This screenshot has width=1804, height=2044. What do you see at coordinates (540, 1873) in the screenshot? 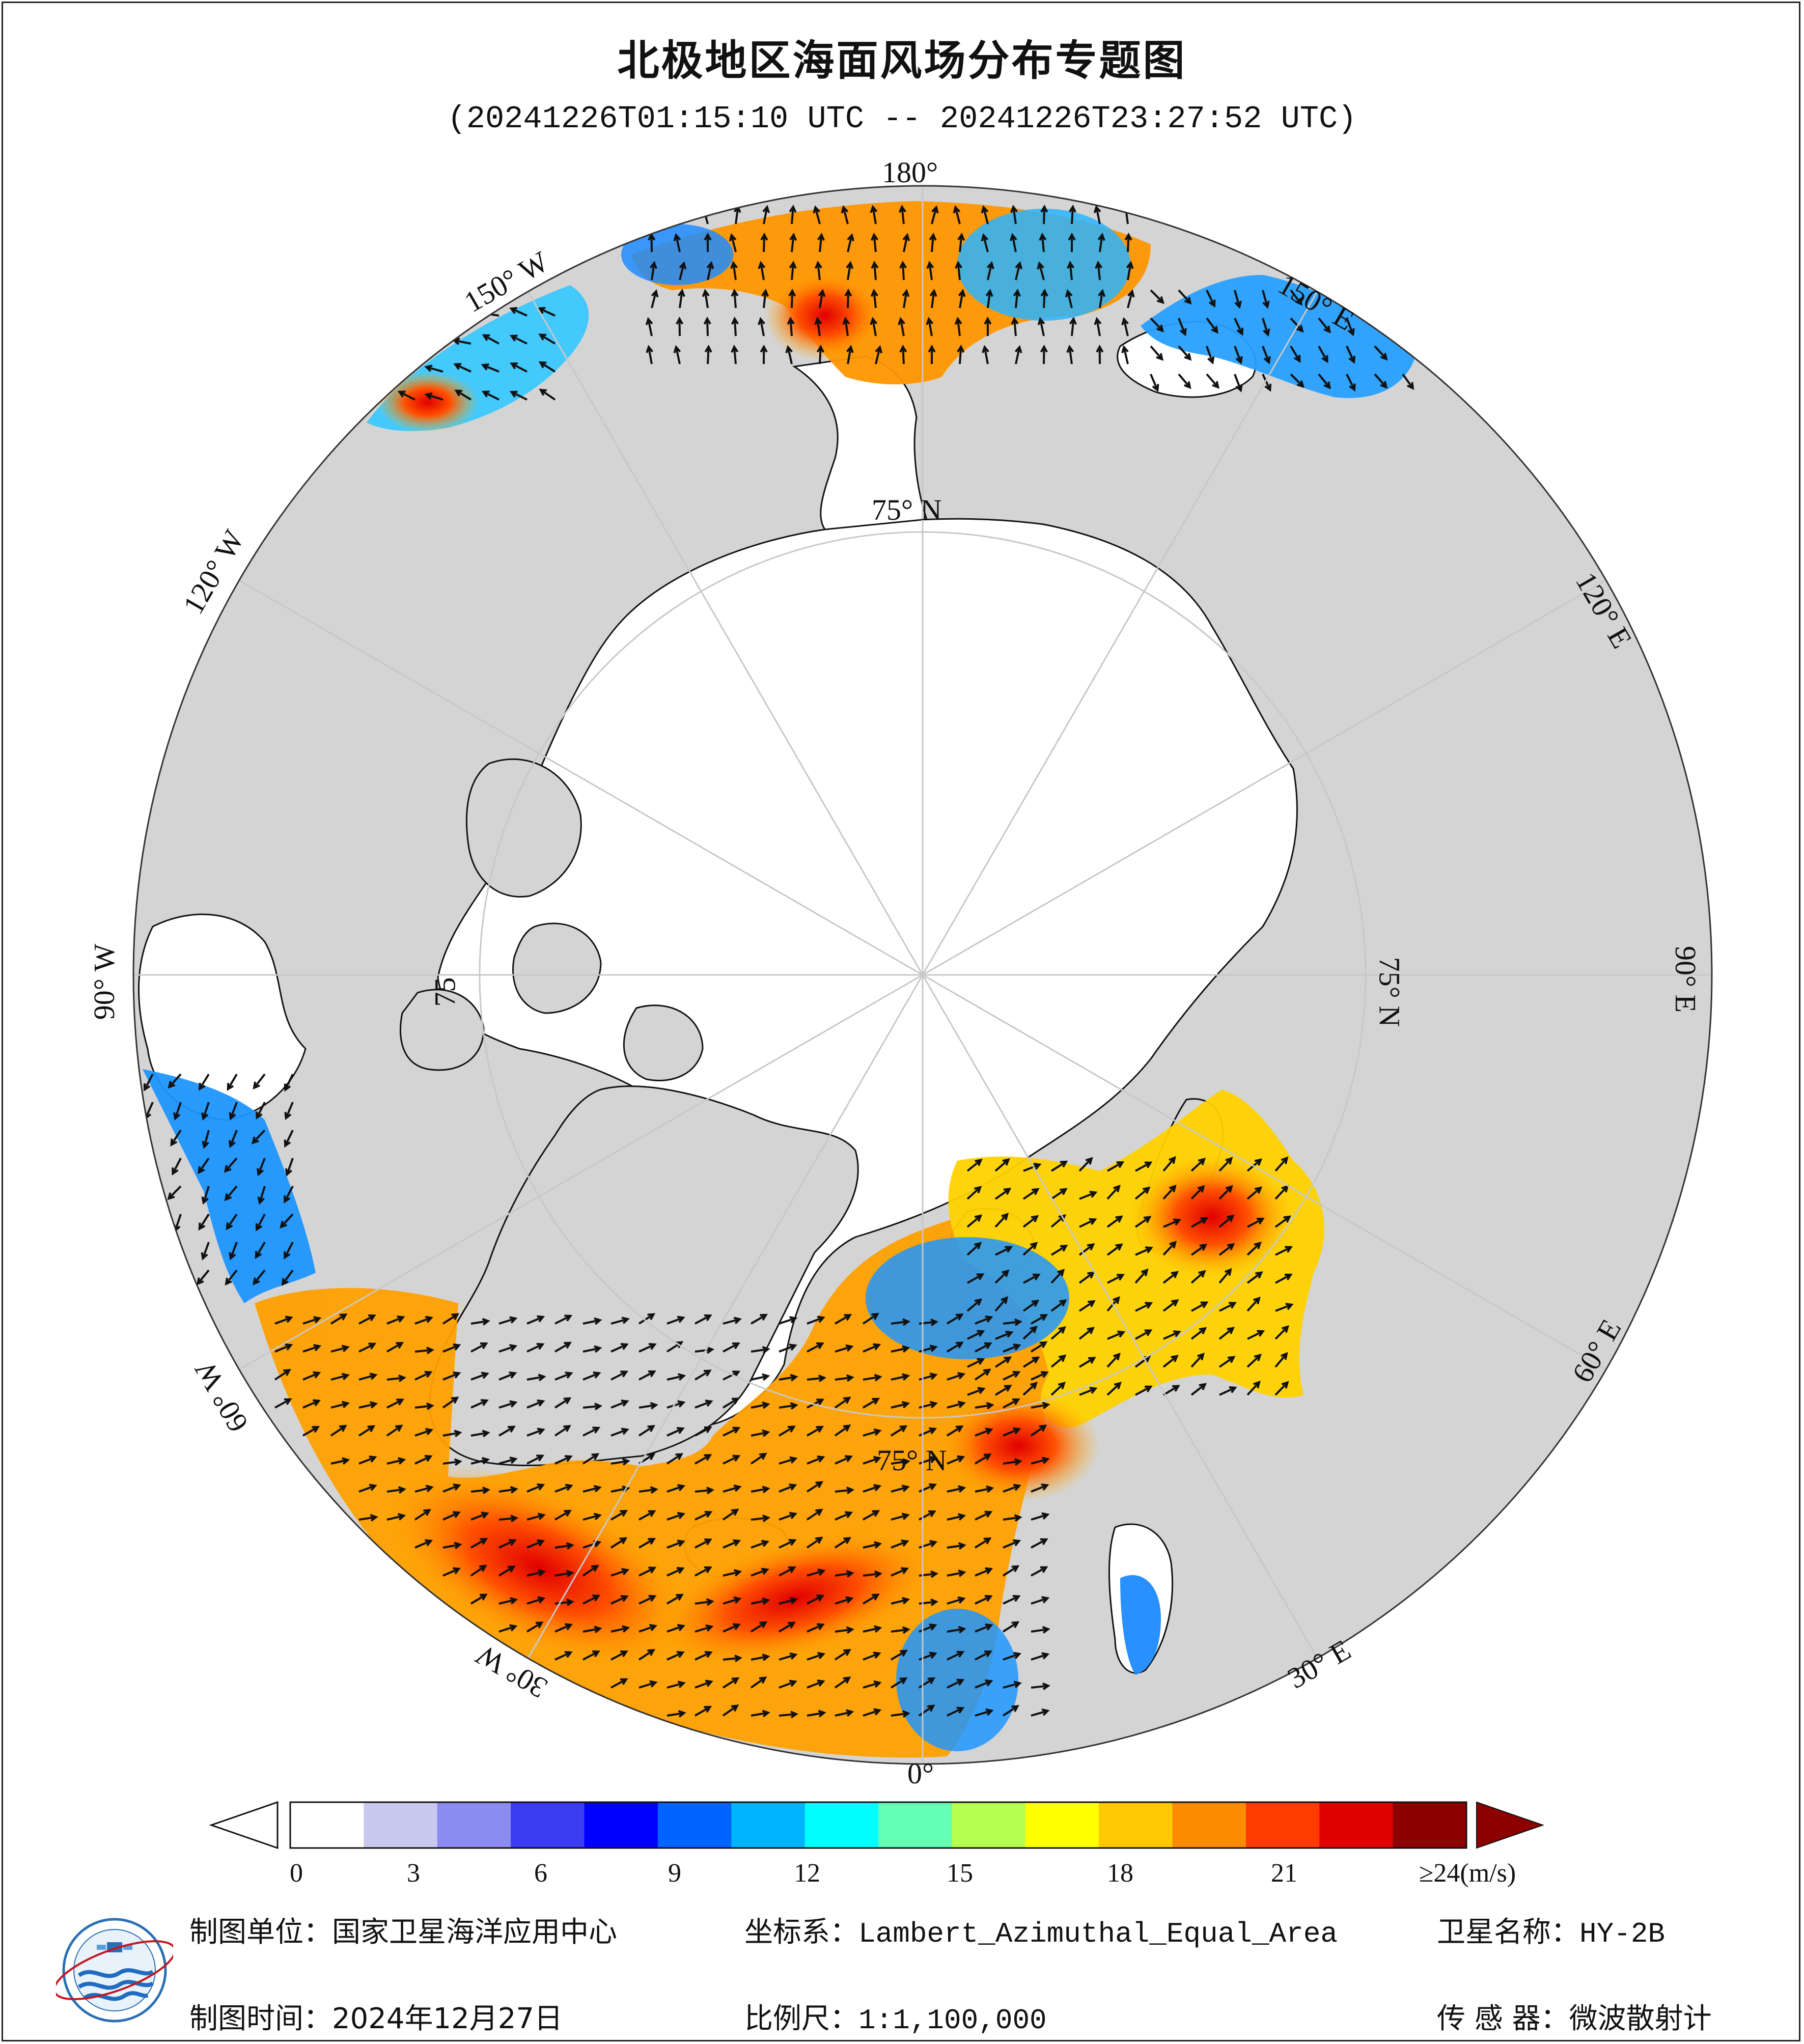
I see `colorbar-tick: 6` at bounding box center [540, 1873].